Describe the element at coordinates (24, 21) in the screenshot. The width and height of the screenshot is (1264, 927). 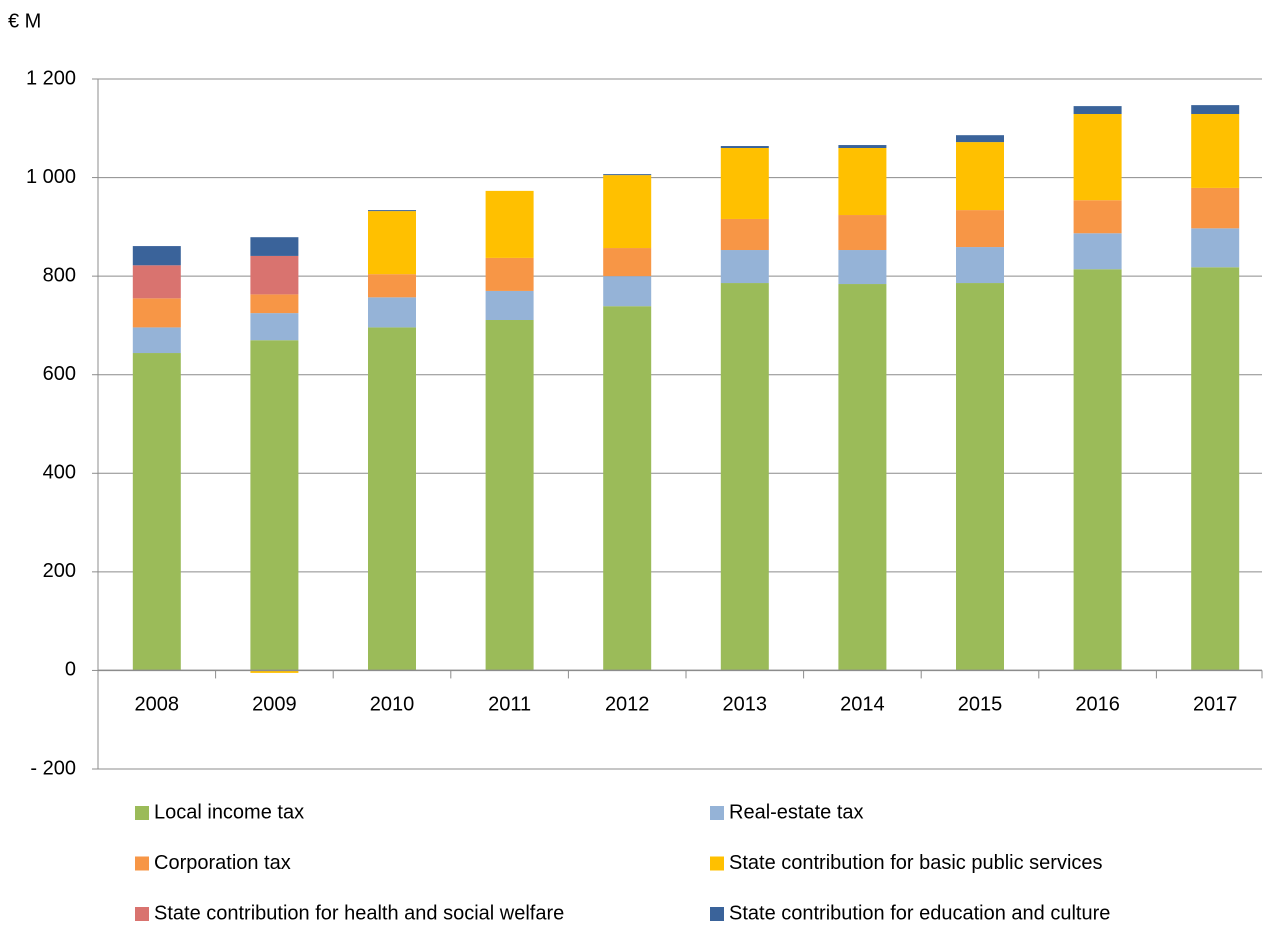
I see `y-axis-label: € M` at that location.